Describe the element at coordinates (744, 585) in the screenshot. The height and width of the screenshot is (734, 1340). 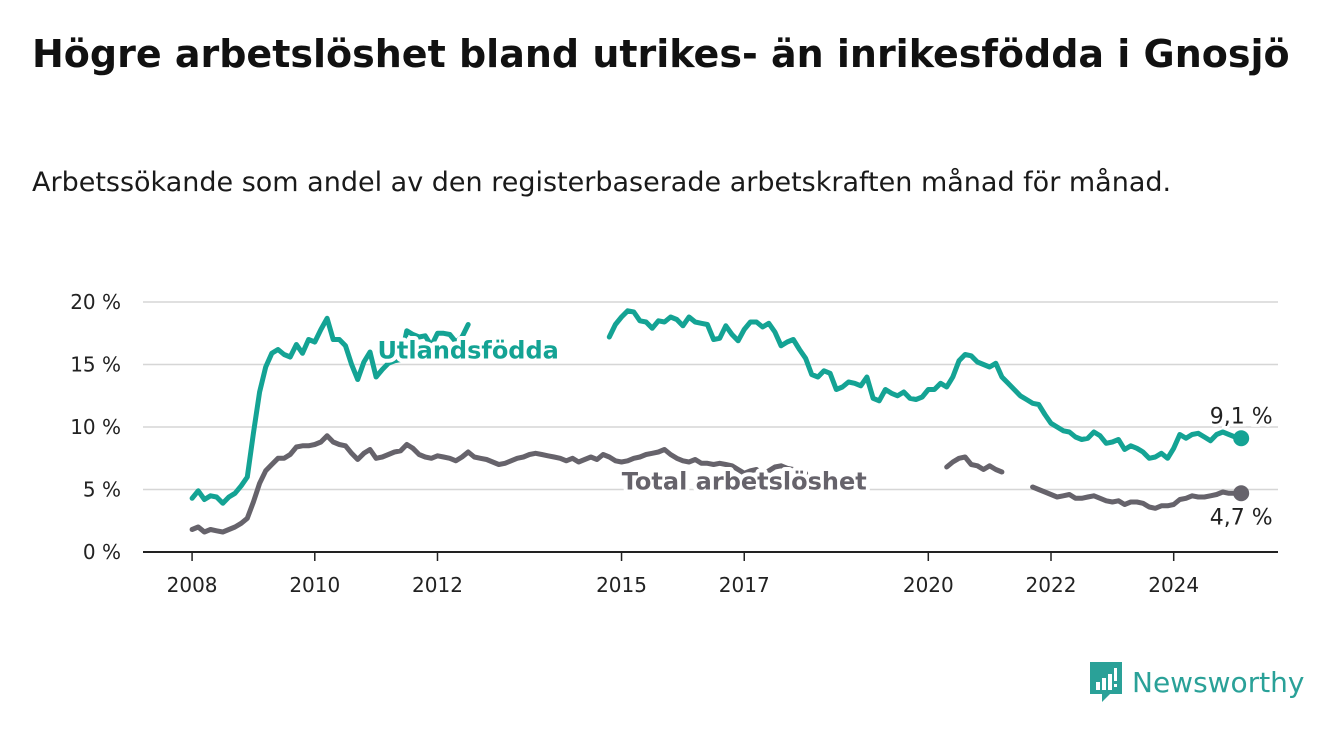
I see `x-tick-label: 2017` at that location.